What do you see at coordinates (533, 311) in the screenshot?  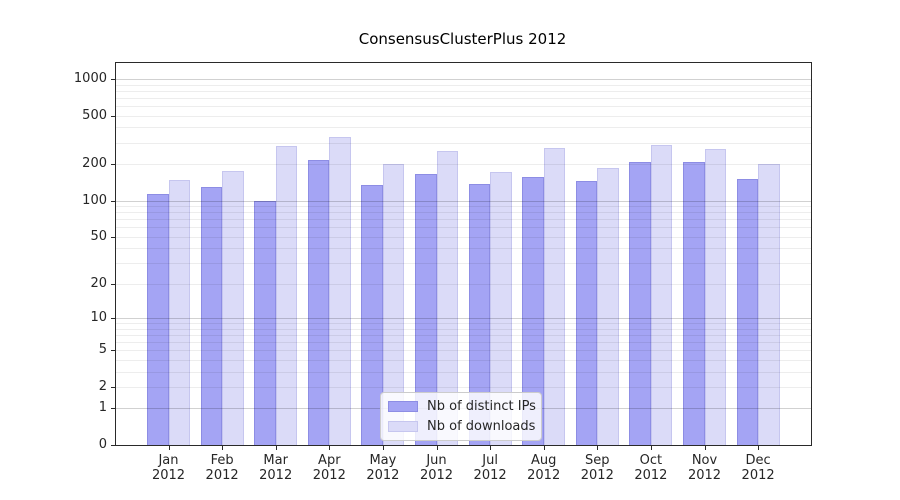 I see `bar-nb-of-distinct-ips-aug` at bounding box center [533, 311].